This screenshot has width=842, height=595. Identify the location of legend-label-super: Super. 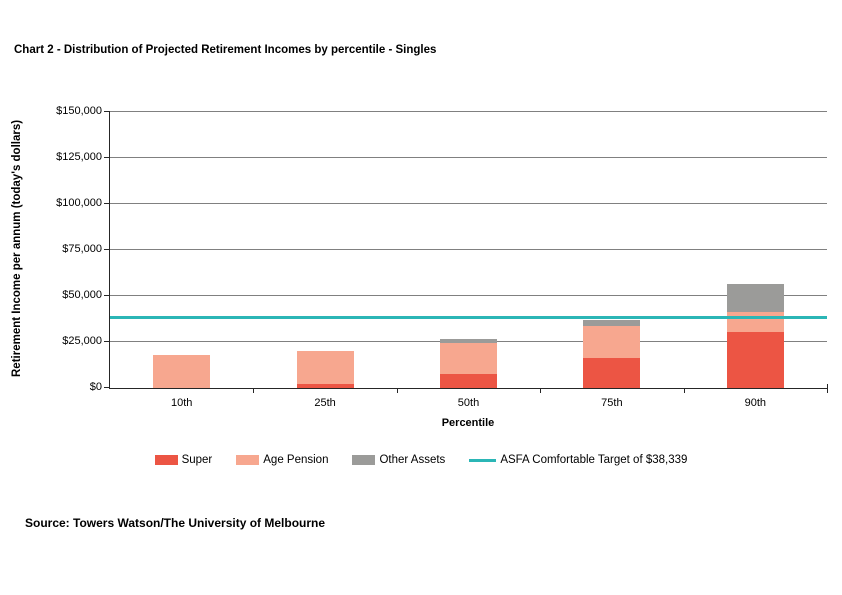
(197, 460).